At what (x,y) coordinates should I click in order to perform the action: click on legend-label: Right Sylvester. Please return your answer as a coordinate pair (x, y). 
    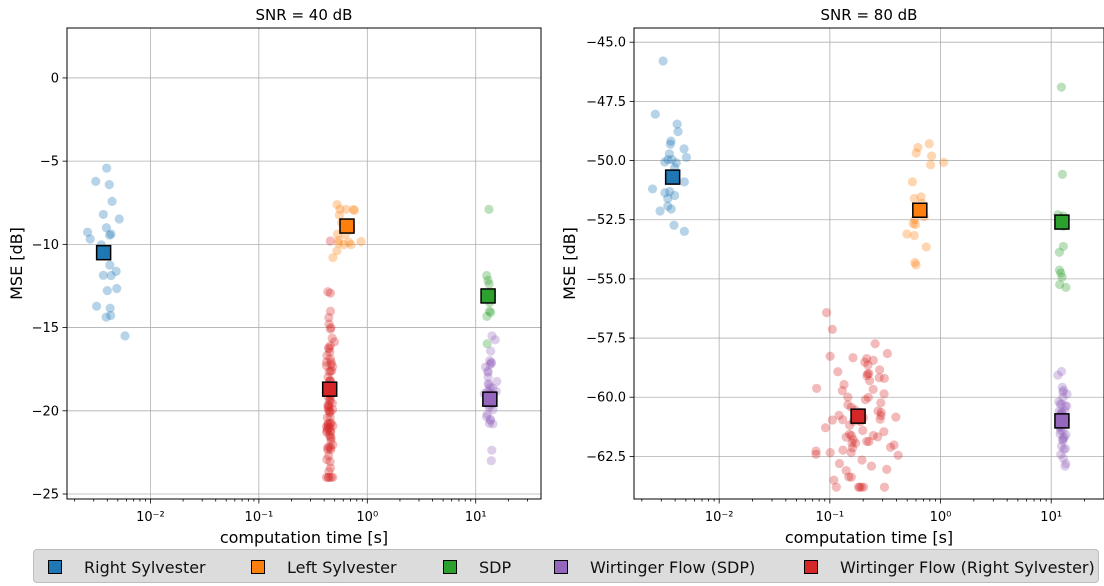
    Looking at the image, I should click on (145, 567).